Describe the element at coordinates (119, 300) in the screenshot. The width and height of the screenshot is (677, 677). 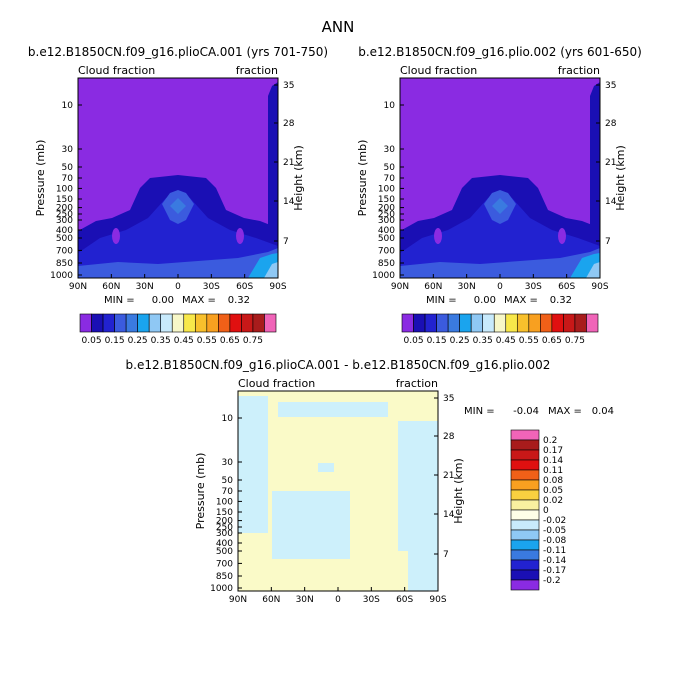
I see `min-label: MIN =` at that location.